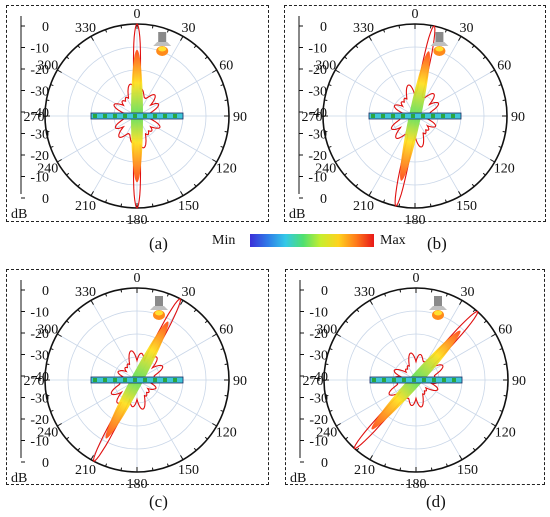 This screenshot has width=550, height=517. What do you see at coordinates (325, 169) in the screenshot?
I see `angle-label-240: 240` at bounding box center [325, 169].